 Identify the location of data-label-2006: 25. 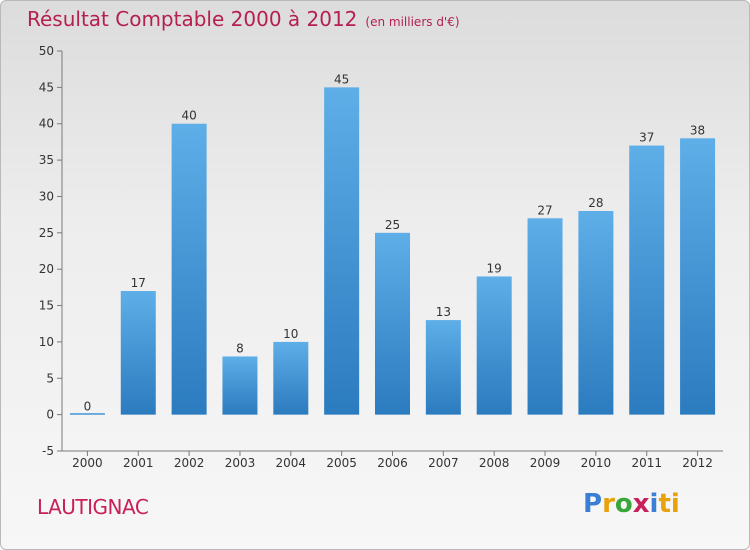
(392, 225).